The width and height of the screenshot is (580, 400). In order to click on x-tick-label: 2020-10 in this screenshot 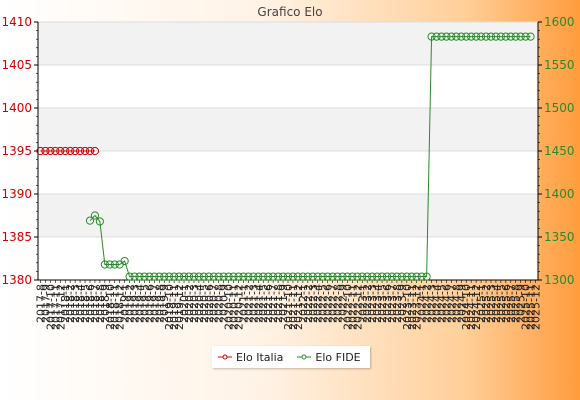, I will do `click(229, 307)`.